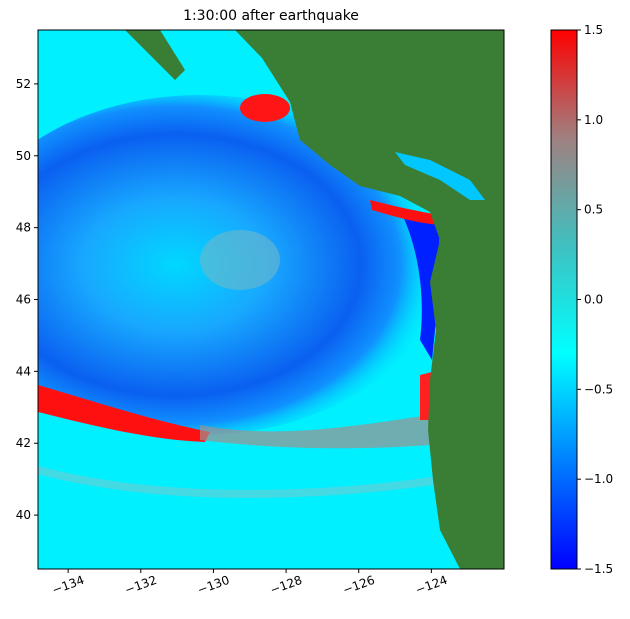  What do you see at coordinates (598, 479) in the screenshot?
I see `colorbar-tick-label: −1.0` at bounding box center [598, 479].